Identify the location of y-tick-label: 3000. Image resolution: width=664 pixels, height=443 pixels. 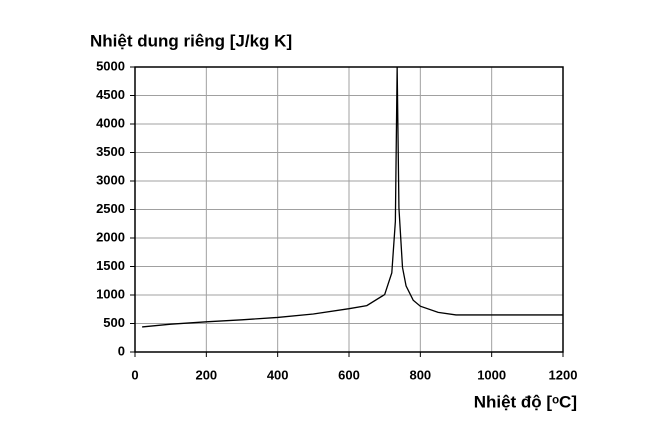
(110, 179).